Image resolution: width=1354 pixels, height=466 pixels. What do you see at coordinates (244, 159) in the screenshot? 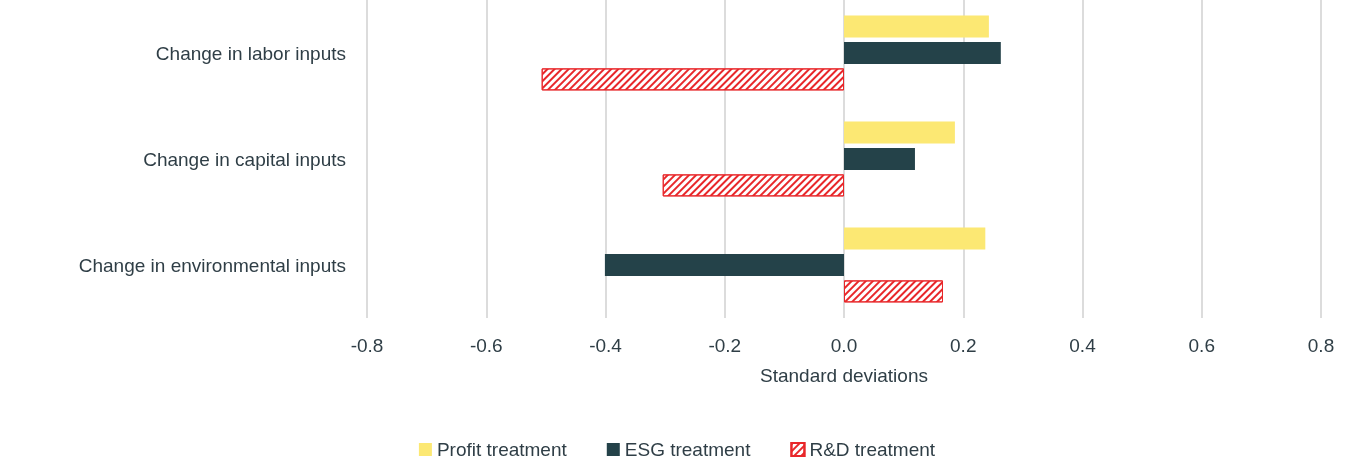
I see `y-tick-label: Change in capital inputs` at bounding box center [244, 159].